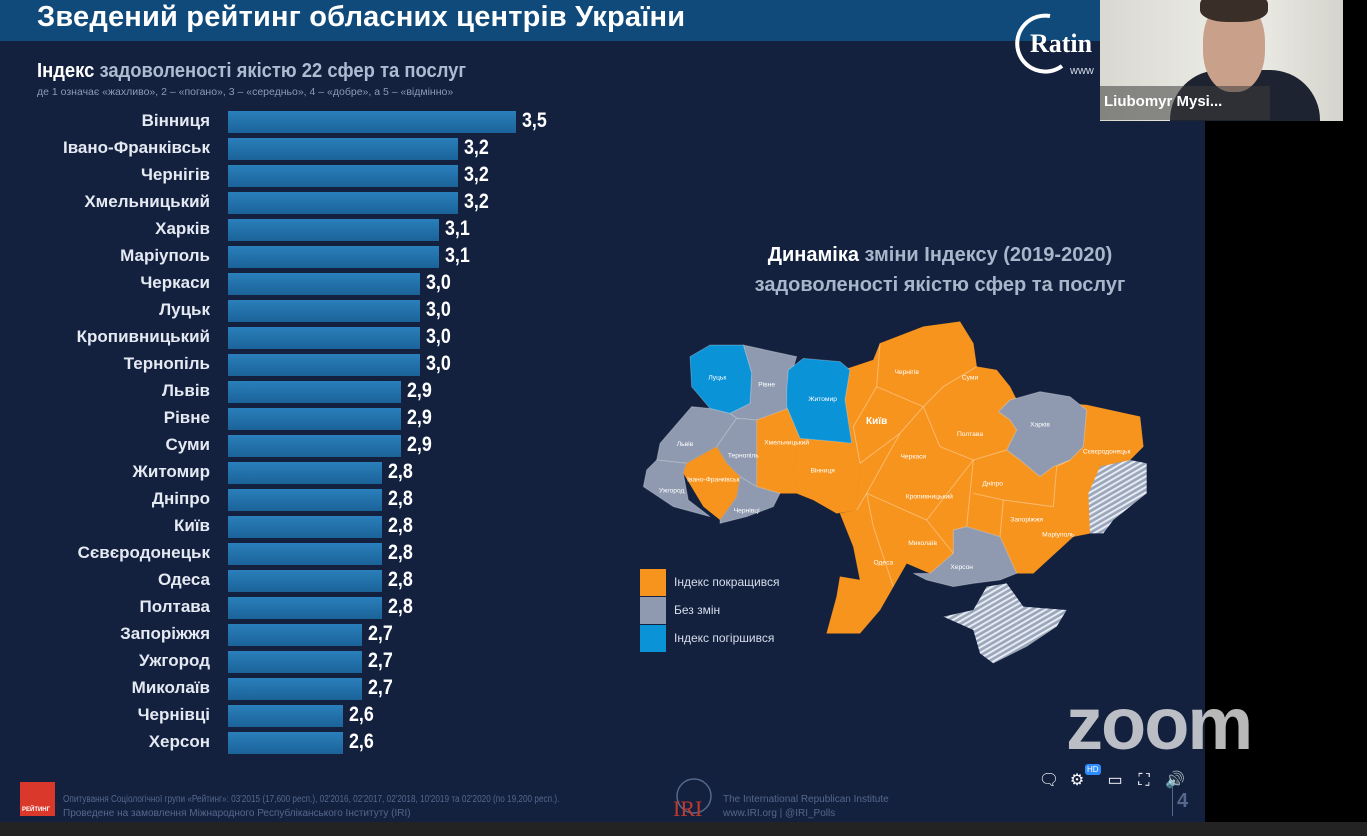  Describe the element at coordinates (929, 497) in the screenshot. I see `city-label: Кропивницький` at that location.